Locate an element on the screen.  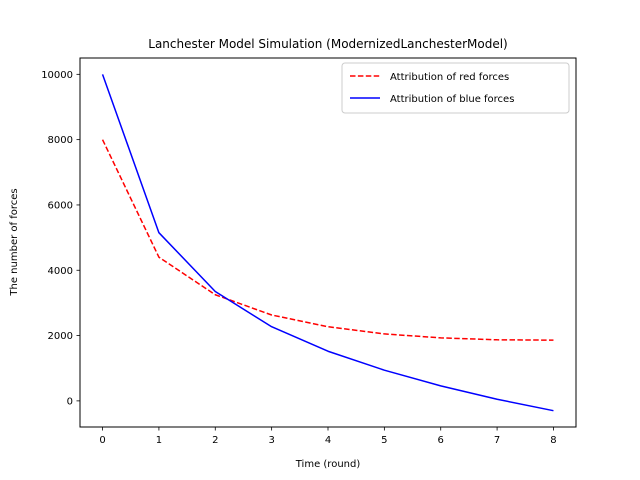
legend-box is located at coordinates (455, 88).